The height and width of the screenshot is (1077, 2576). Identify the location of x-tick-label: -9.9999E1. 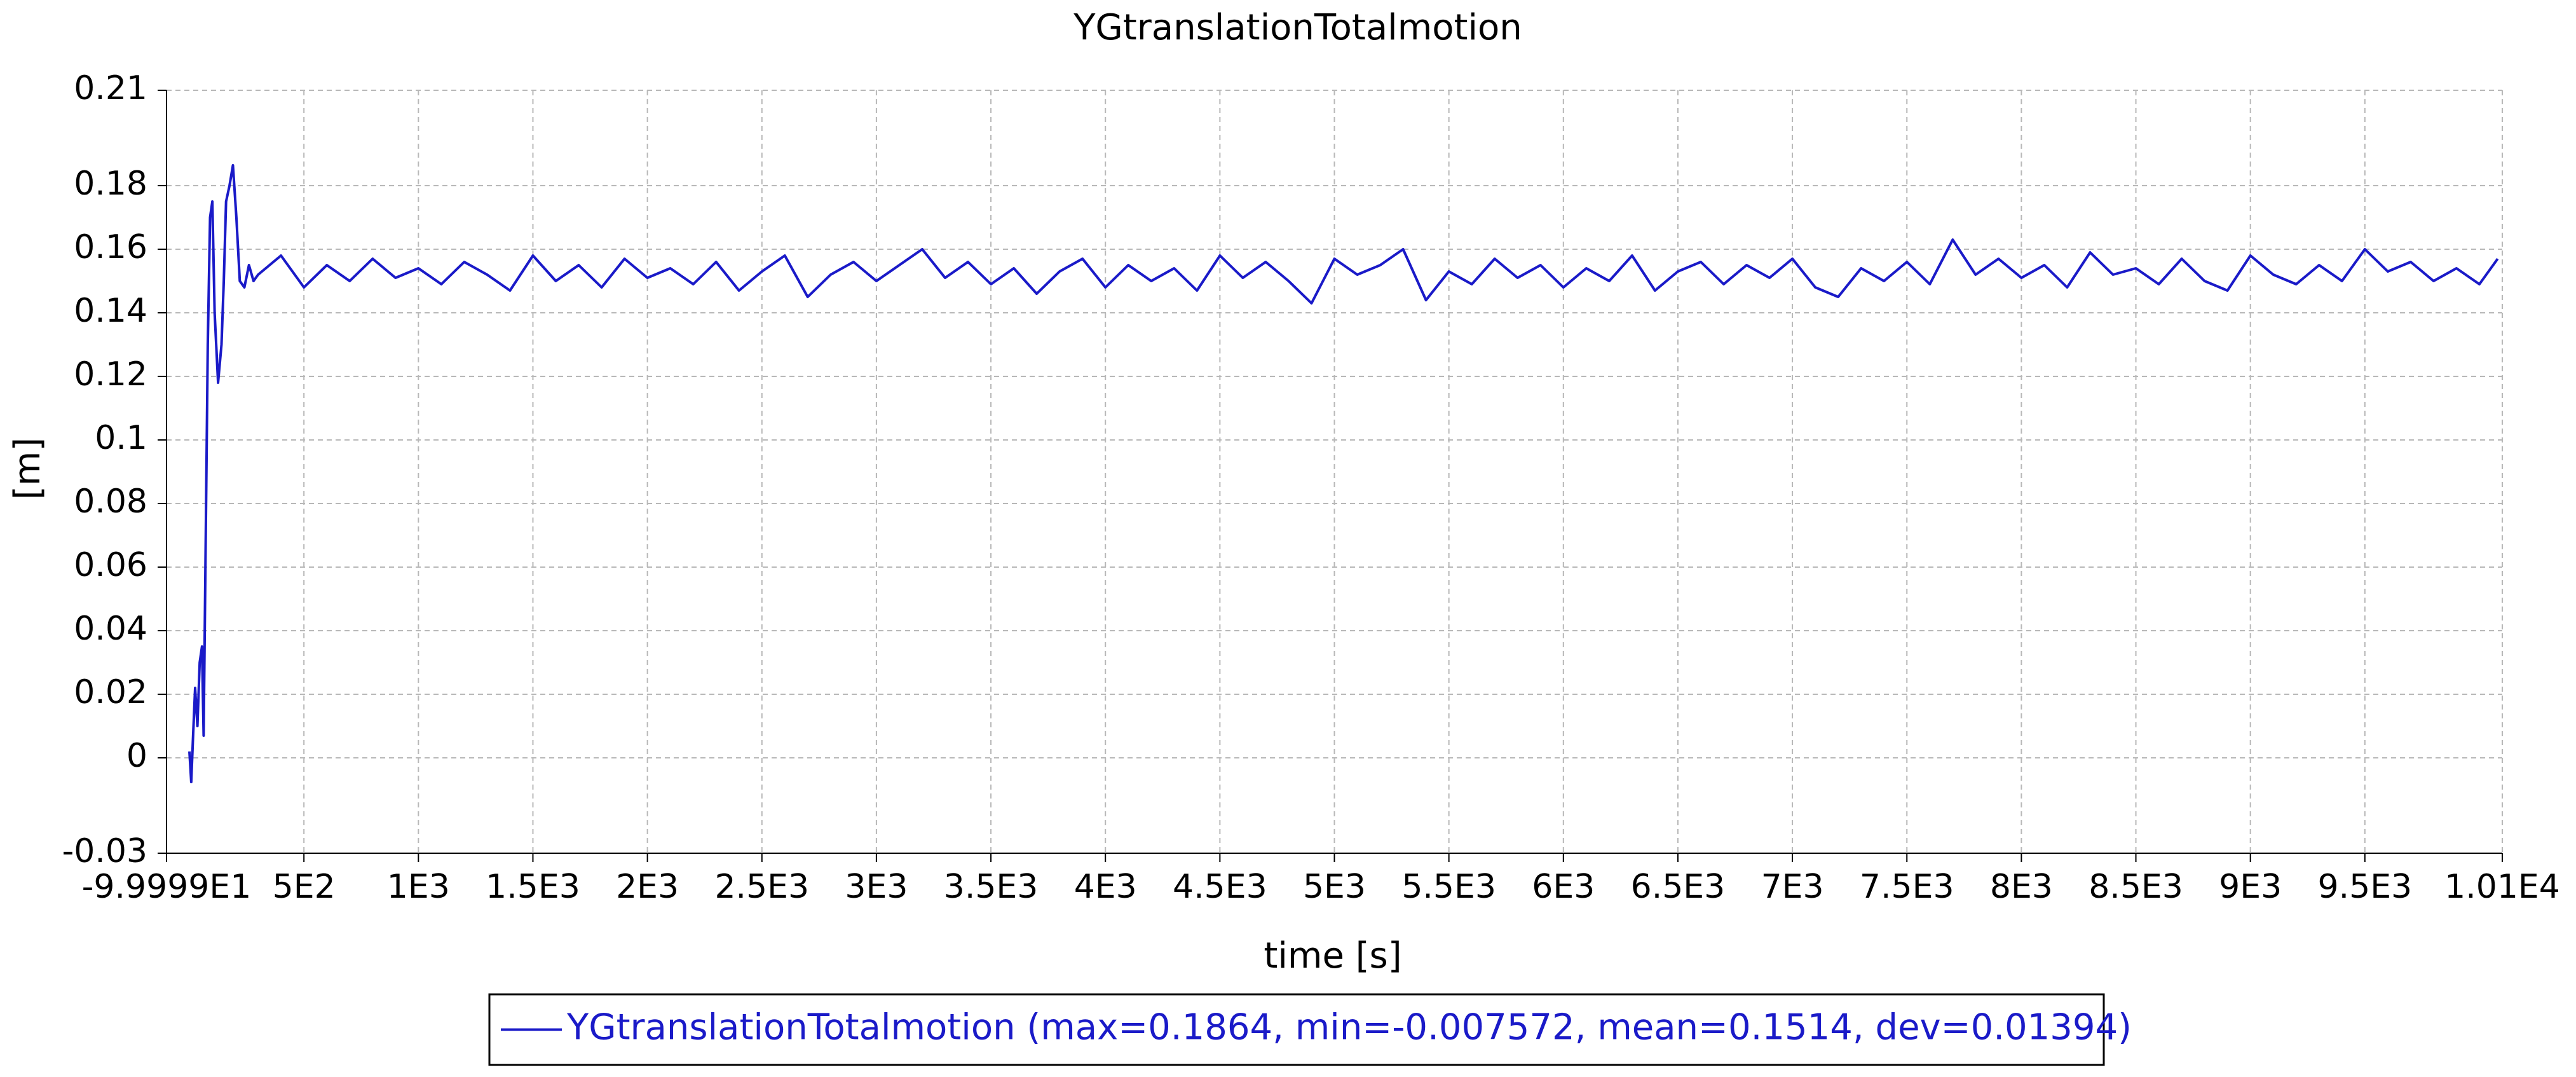
(167, 887).